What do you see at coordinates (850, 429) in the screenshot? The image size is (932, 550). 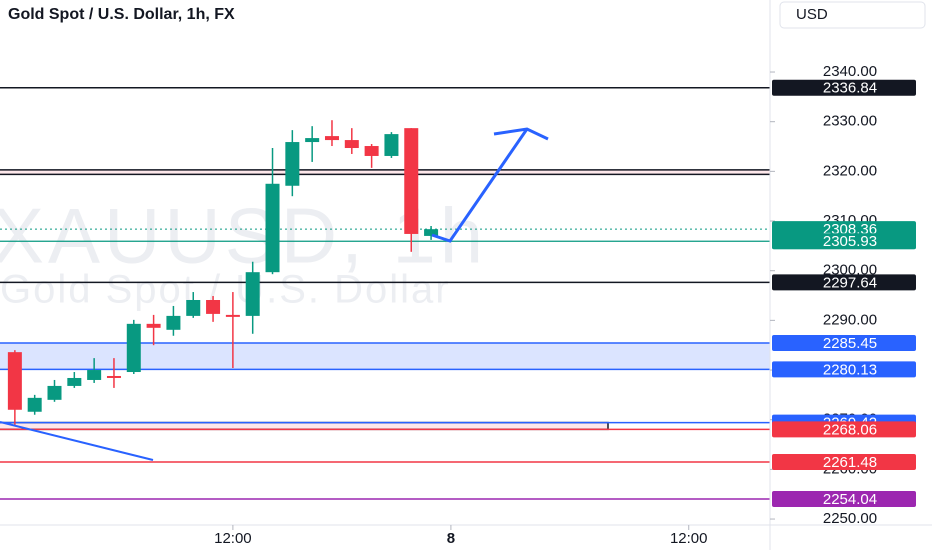 I see `level-label: 2268.06` at bounding box center [850, 429].